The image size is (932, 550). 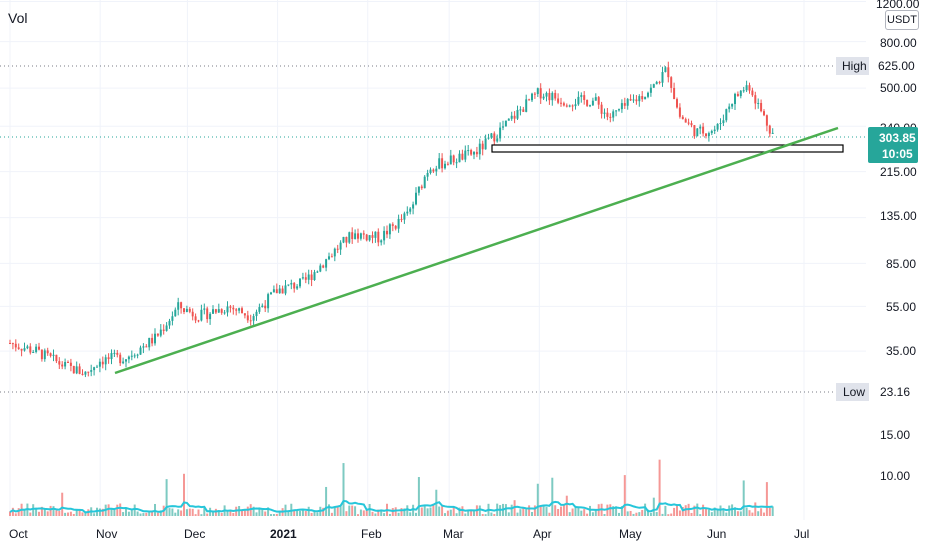 What do you see at coordinates (897, 154) in the screenshot?
I see `countdown: 10:05` at bounding box center [897, 154].